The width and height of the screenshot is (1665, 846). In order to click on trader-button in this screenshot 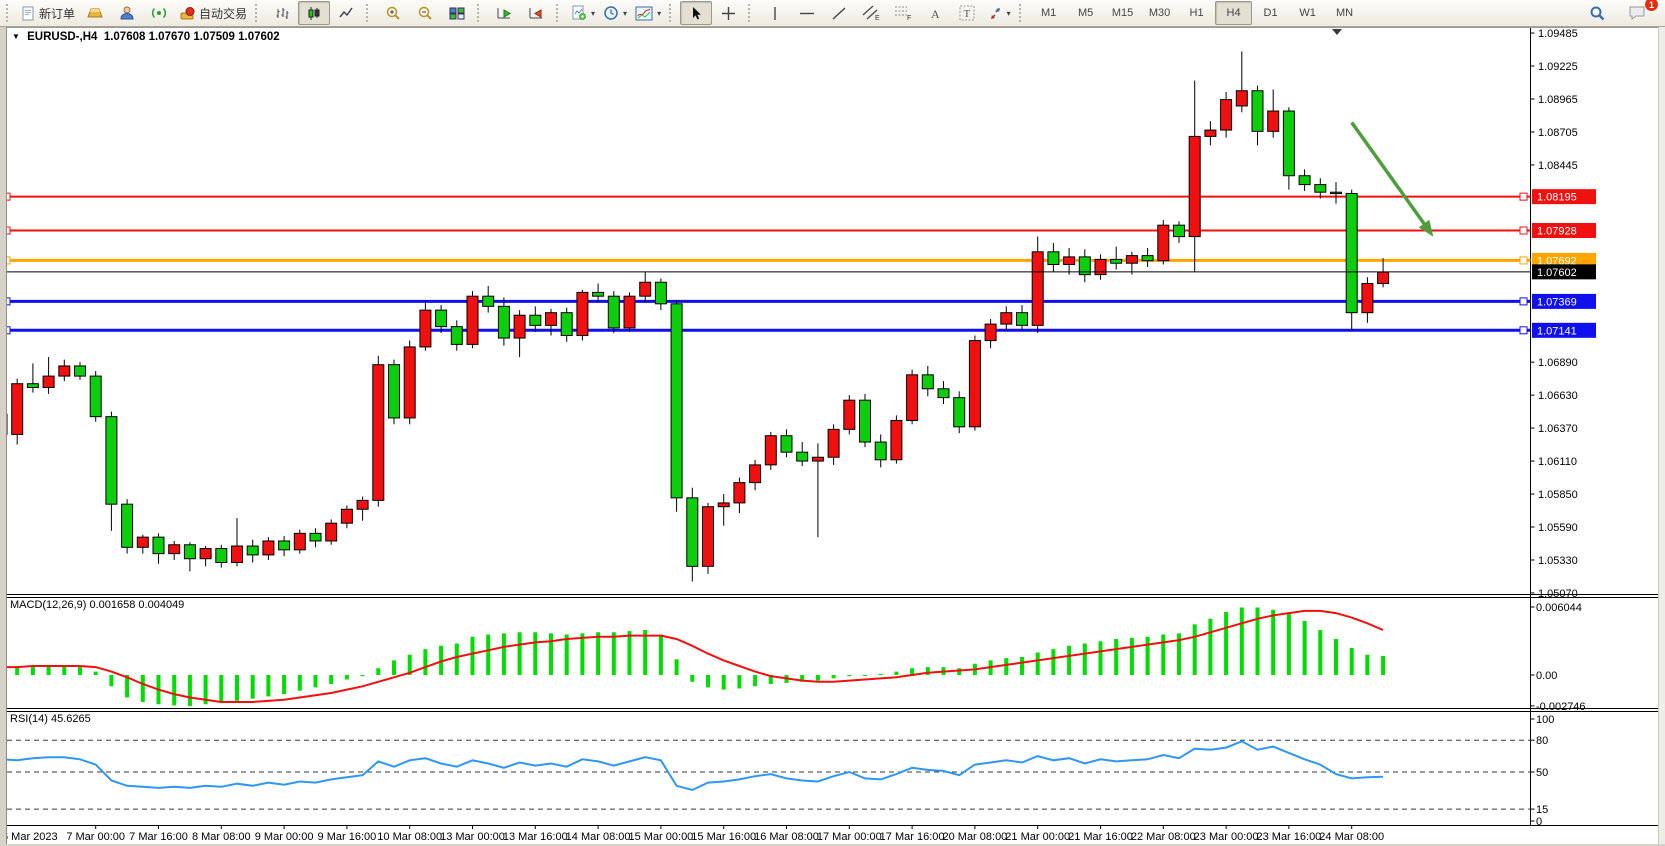, I will do `click(127, 13)`.